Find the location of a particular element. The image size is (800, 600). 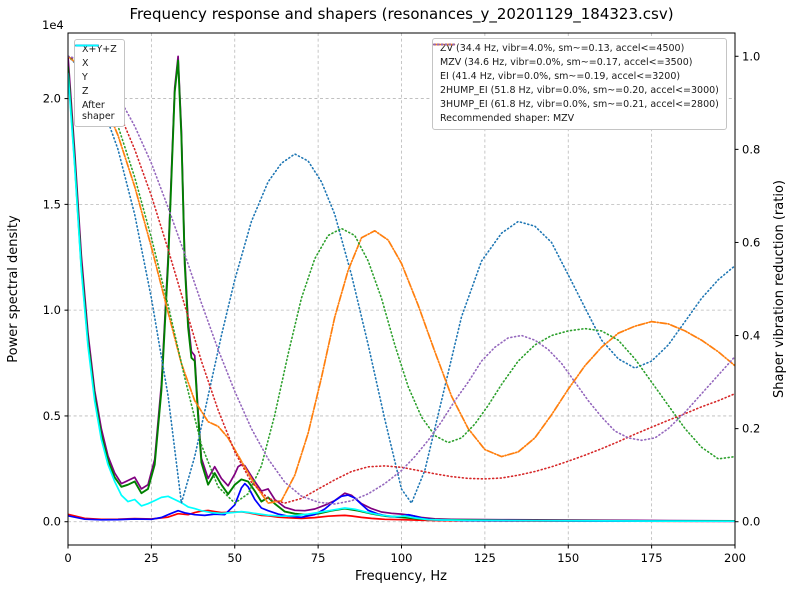

y-left-offset-text: 1e4 is located at coordinates (53, 25).